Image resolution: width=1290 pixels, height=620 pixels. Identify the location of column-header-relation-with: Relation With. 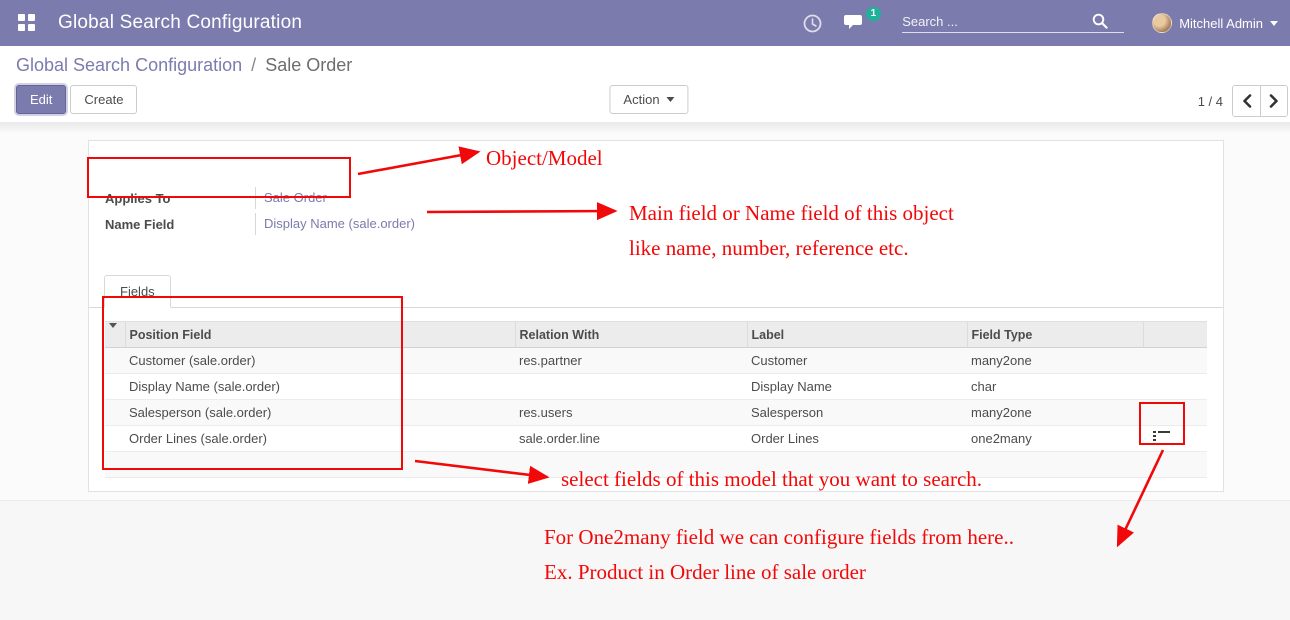
(630, 334).